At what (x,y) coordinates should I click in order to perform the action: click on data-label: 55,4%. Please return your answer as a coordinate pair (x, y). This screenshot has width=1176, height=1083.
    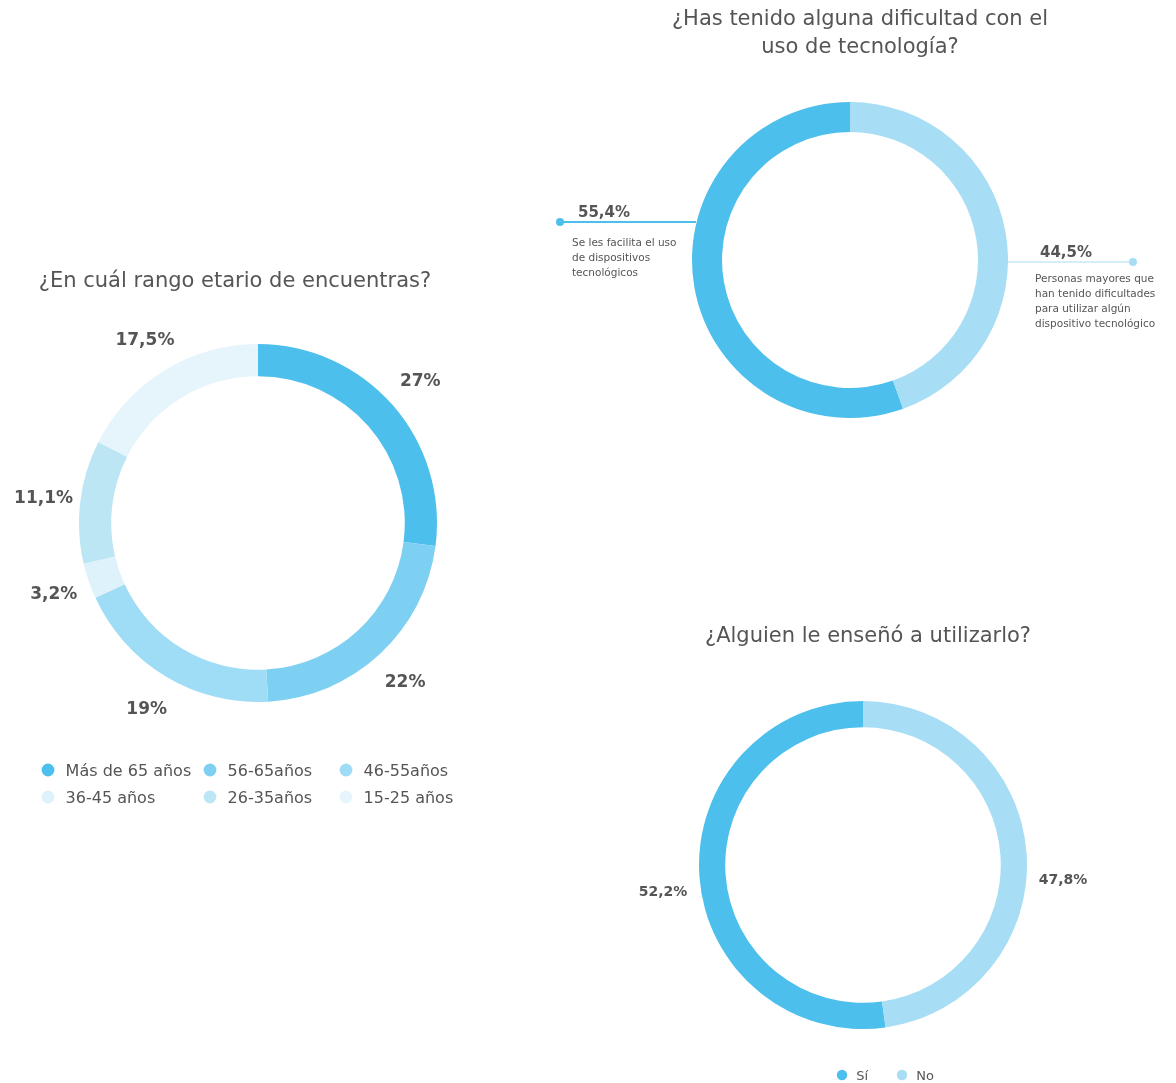
    Looking at the image, I should click on (604, 212).